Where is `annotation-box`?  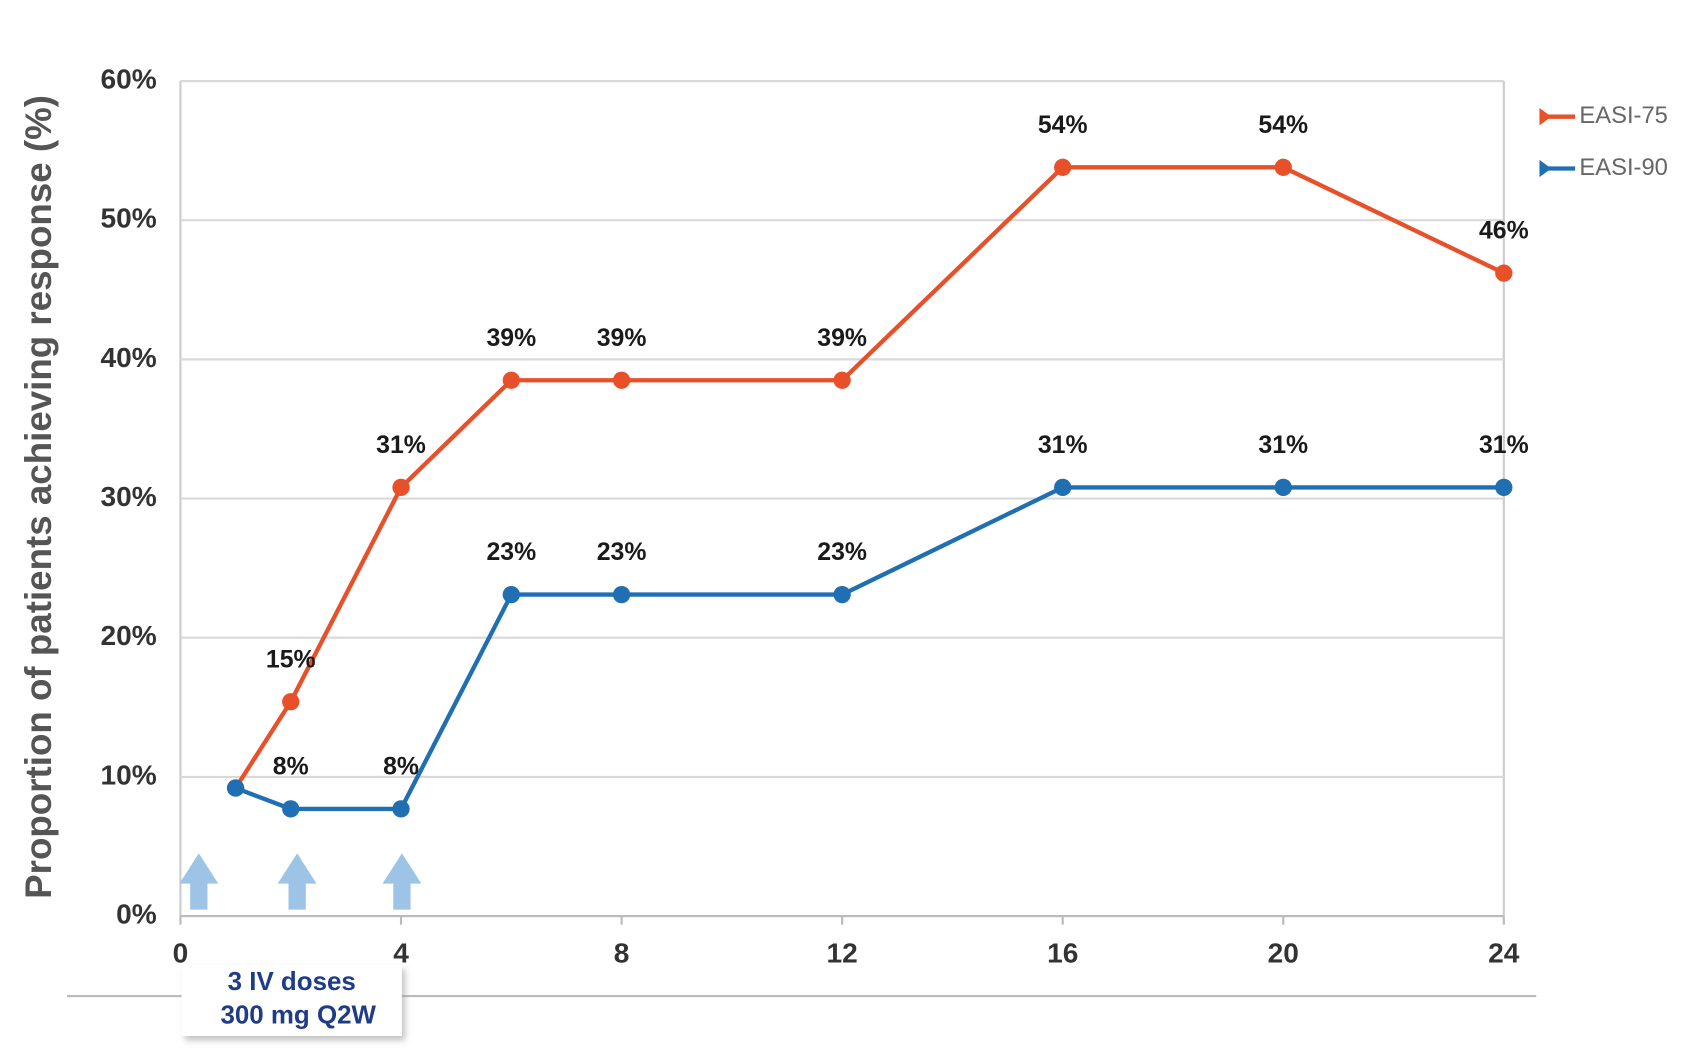 annotation-box is located at coordinates (291, 1000).